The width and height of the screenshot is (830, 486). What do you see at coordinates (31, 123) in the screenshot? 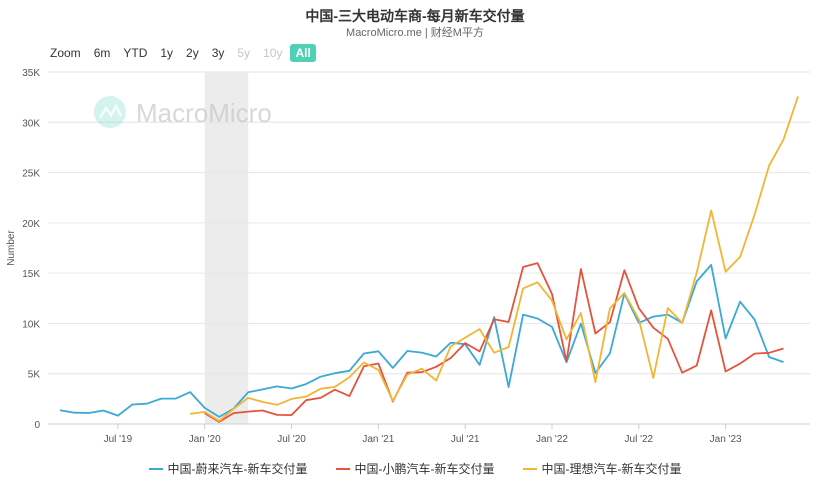
I see `y-tick-label: 30K` at bounding box center [31, 123].